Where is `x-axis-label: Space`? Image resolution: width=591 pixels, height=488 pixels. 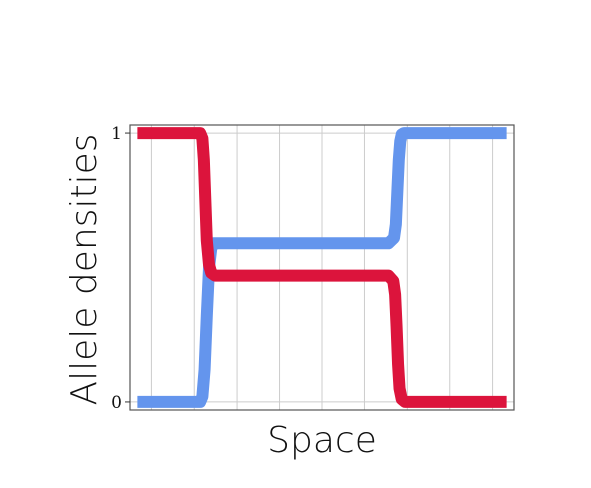
x-axis-label: Space is located at coordinates (322, 440).